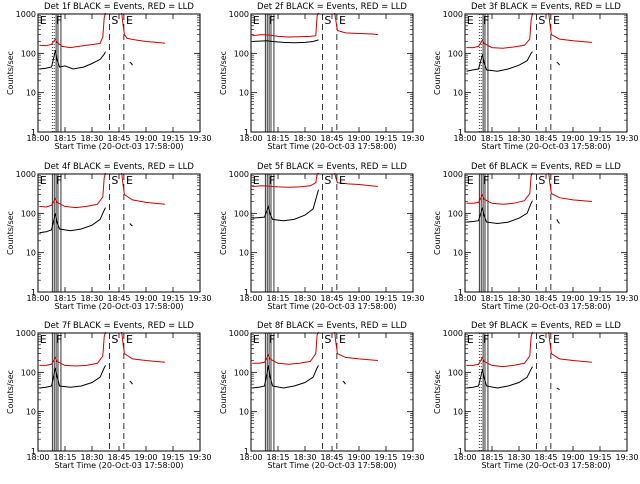  I want to click on panel-title: Det 4f BLACK = Events, RED = LLD, so click(119, 167).